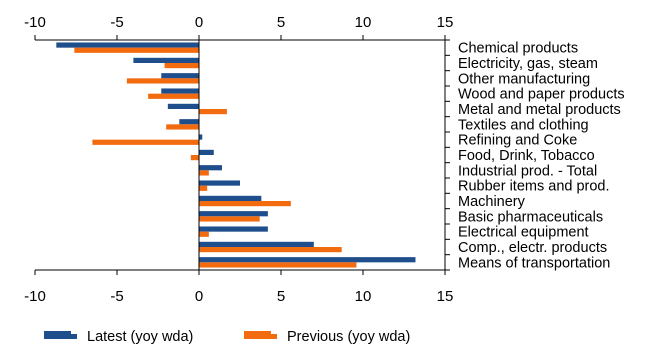  What do you see at coordinates (528, 64) in the screenshot?
I see `category-label: Electricity, gas, steam` at bounding box center [528, 64].